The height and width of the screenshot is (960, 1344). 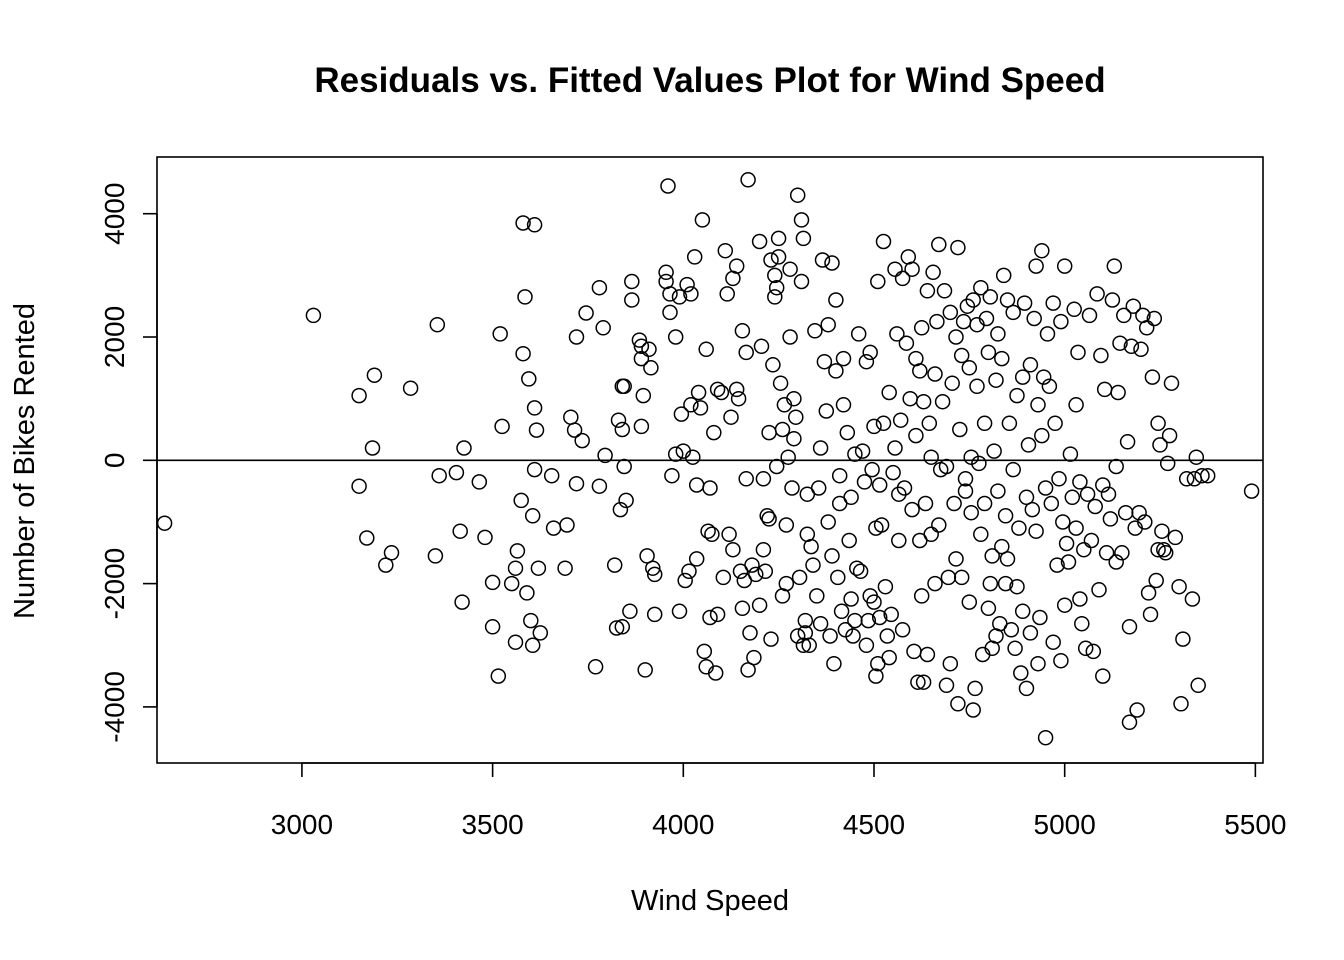 I want to click on x-tick-label: 4500, so click(x=874, y=824).